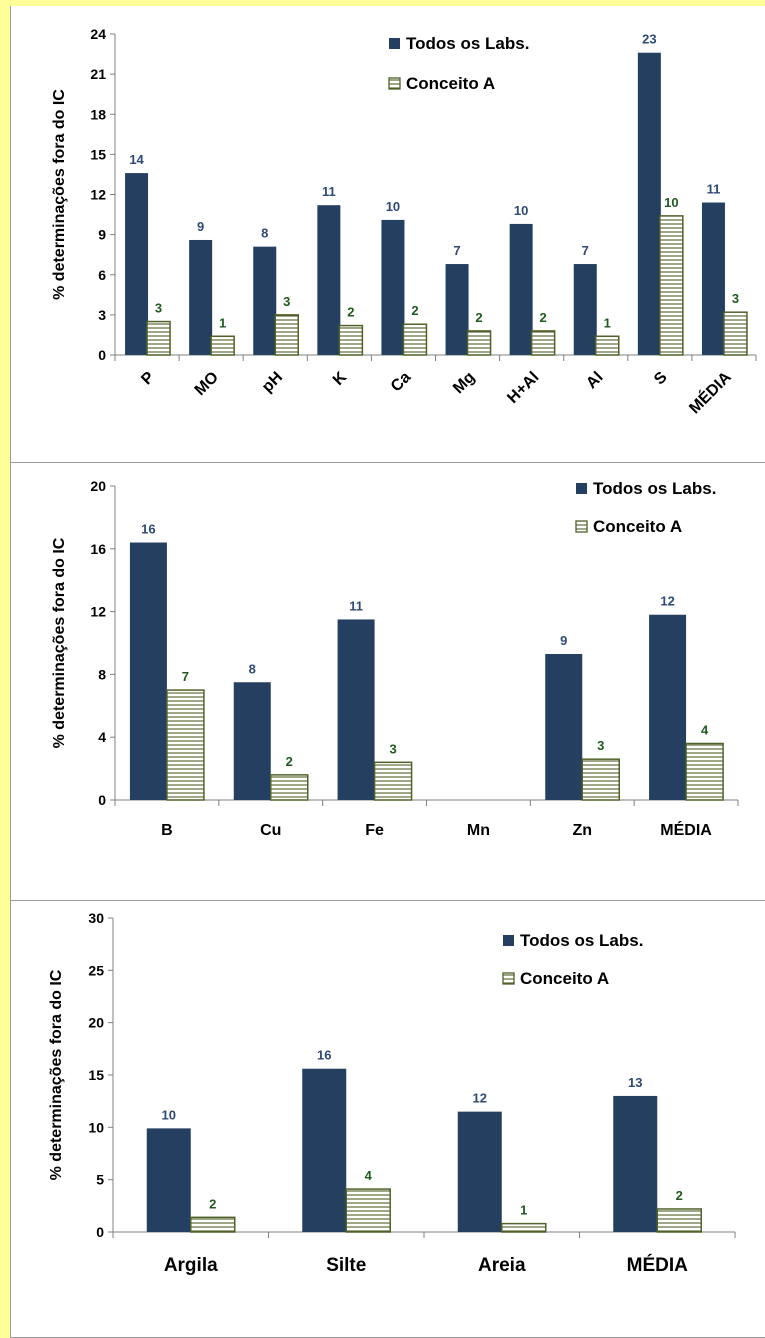 The width and height of the screenshot is (765, 1338). What do you see at coordinates (136, 159) in the screenshot?
I see `data-label-todos-p: 14` at bounding box center [136, 159].